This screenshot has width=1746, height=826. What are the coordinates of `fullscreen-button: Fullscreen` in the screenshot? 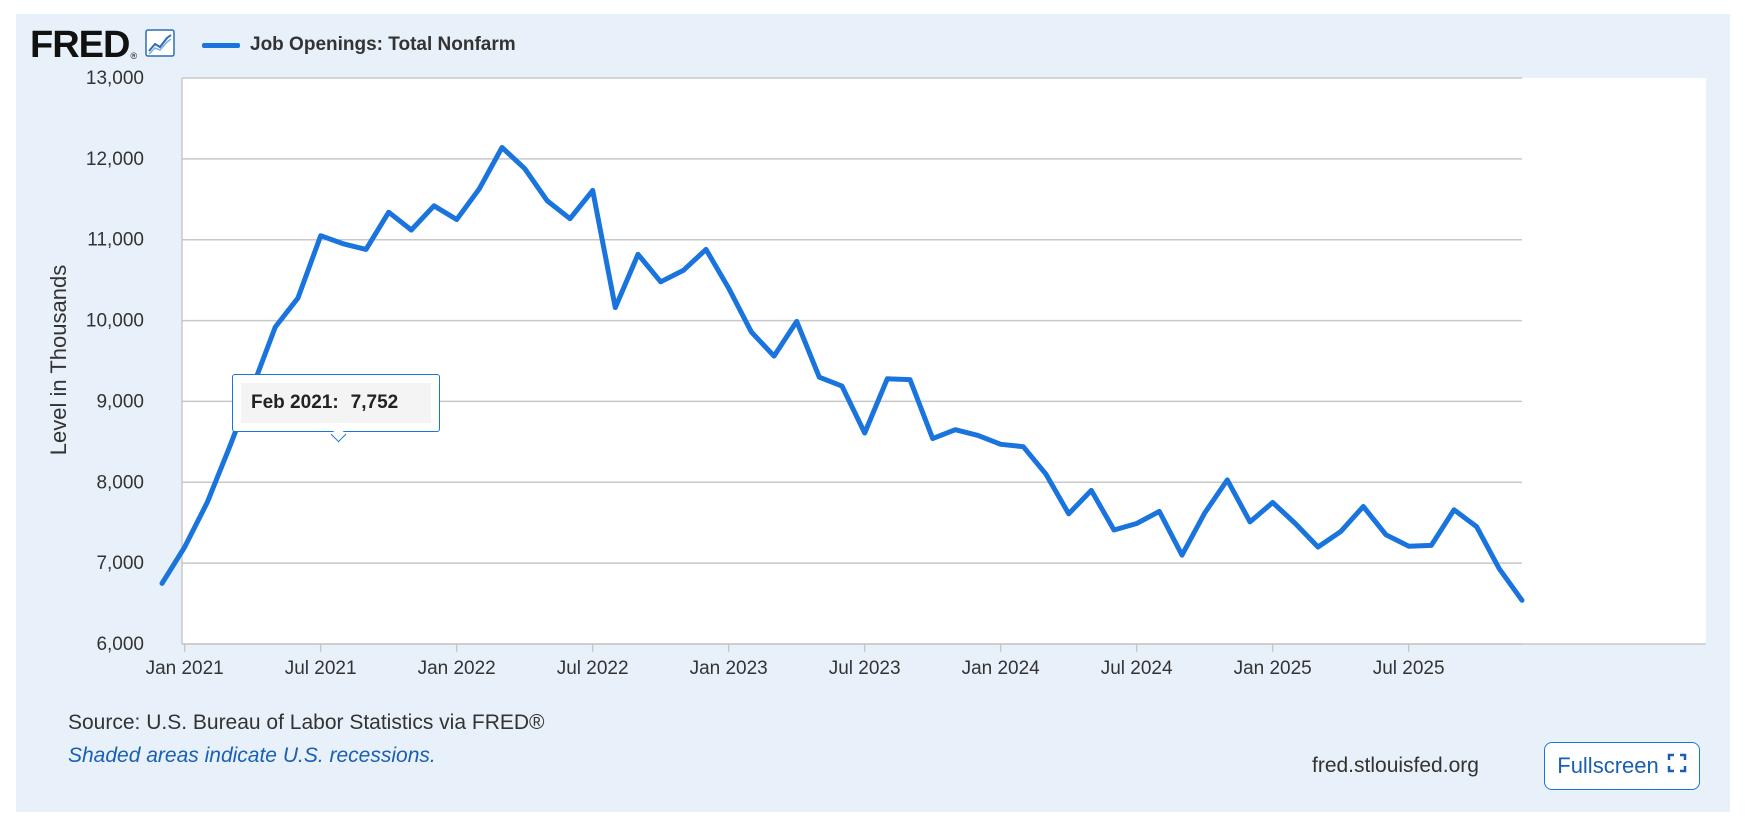 It's located at (1622, 766).